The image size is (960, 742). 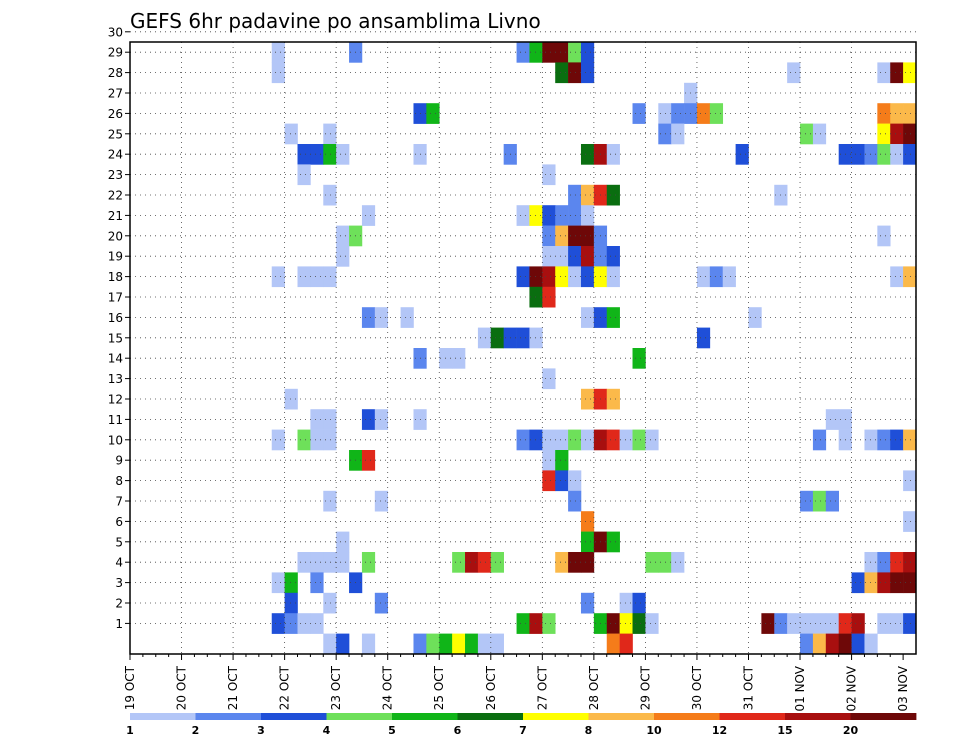 What do you see at coordinates (115, 175) in the screenshot?
I see `y-tick-label: 23` at bounding box center [115, 175].